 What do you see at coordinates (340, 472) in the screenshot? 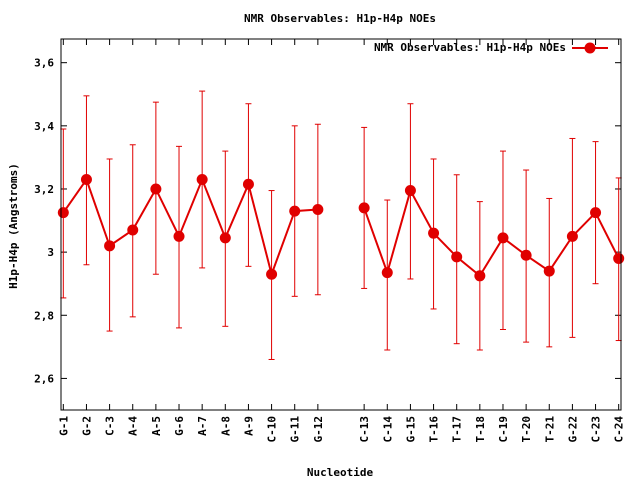
I see `x-axis-label: Nucleotide` at bounding box center [340, 472].